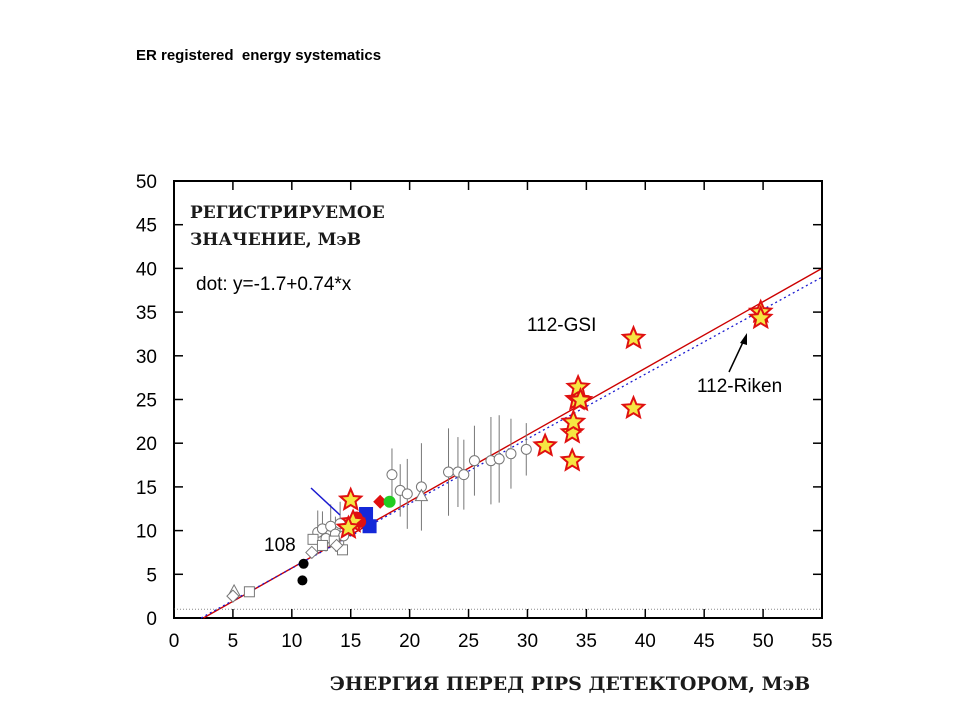 The height and width of the screenshot is (720, 960). What do you see at coordinates (274, 284) in the screenshot?
I see `fit-equation: dot: y=-1.7+0.74*x` at bounding box center [274, 284].